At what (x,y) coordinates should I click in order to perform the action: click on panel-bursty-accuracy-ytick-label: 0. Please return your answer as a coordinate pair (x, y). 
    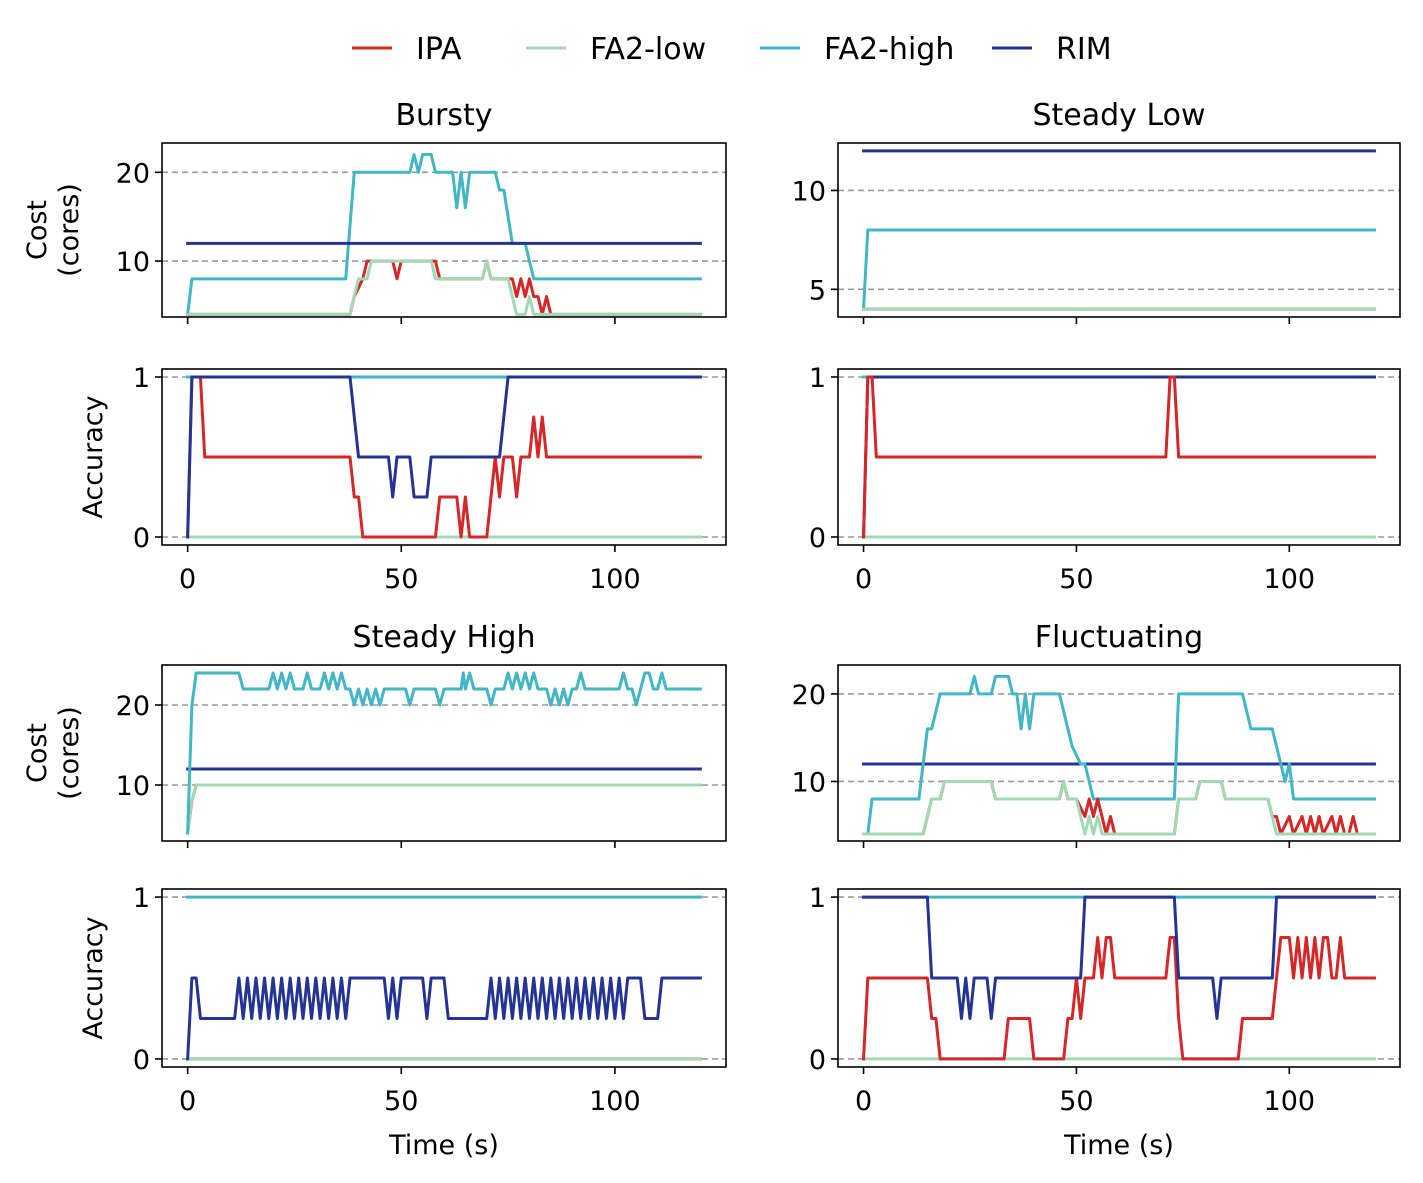
    Looking at the image, I should click on (141, 538).